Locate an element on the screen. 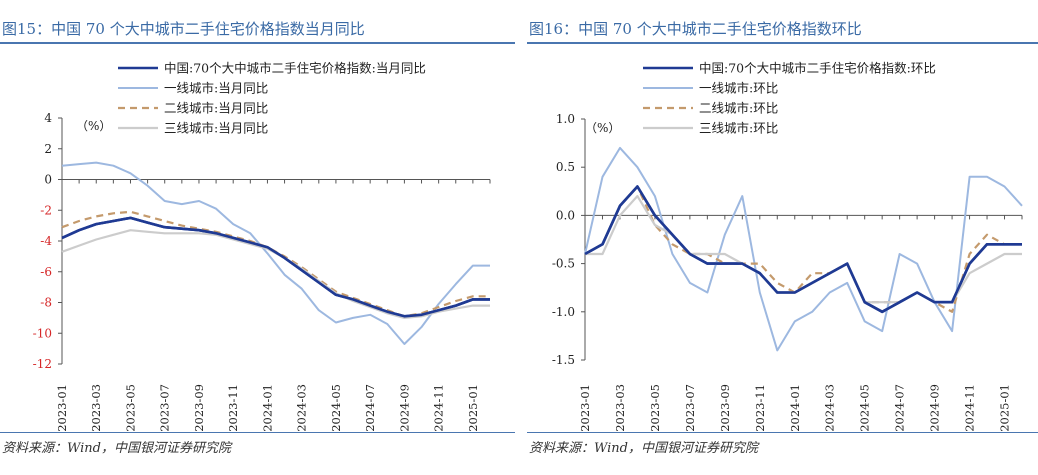 The image size is (1038, 475). y-tick-label: -8 is located at coordinates (46, 303).